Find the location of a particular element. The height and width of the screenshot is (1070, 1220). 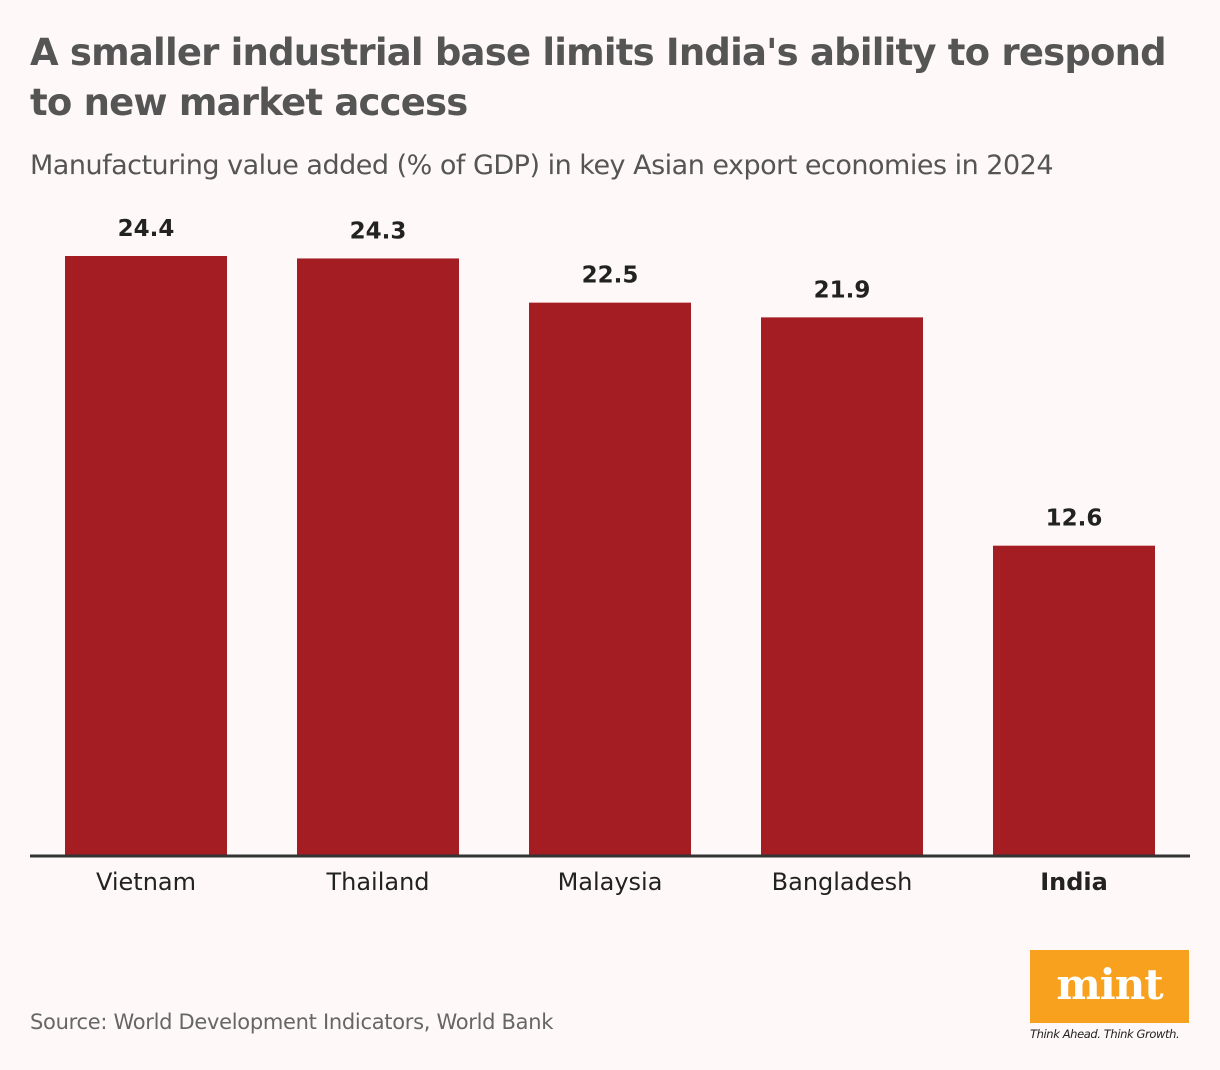

logo-wordmark: mint is located at coordinates (1109, 986).